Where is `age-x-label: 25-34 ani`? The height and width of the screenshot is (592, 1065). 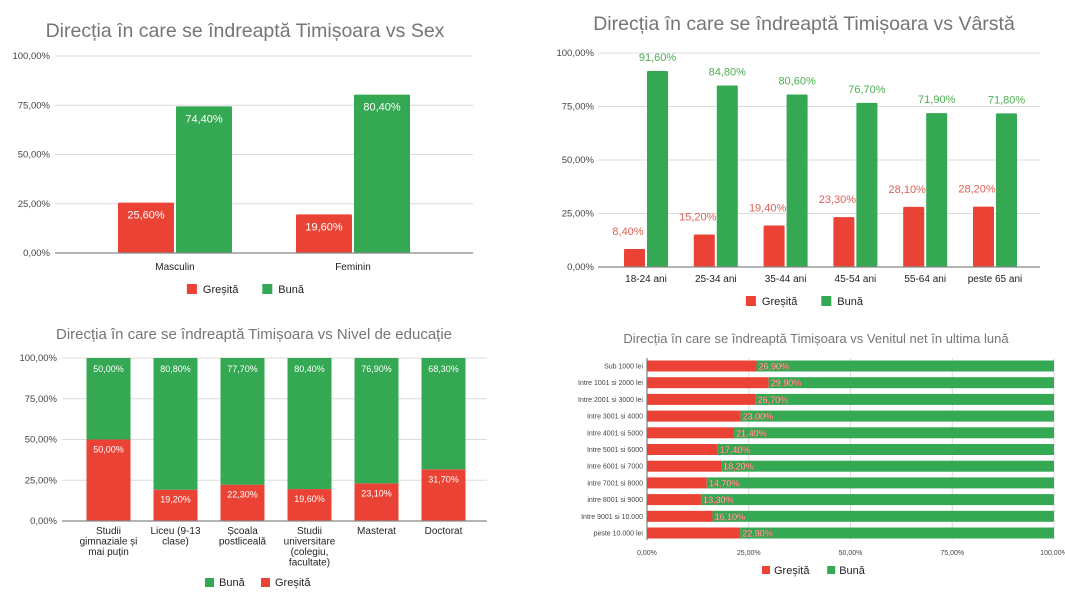 age-x-label: 25-34 ani is located at coordinates (716, 279).